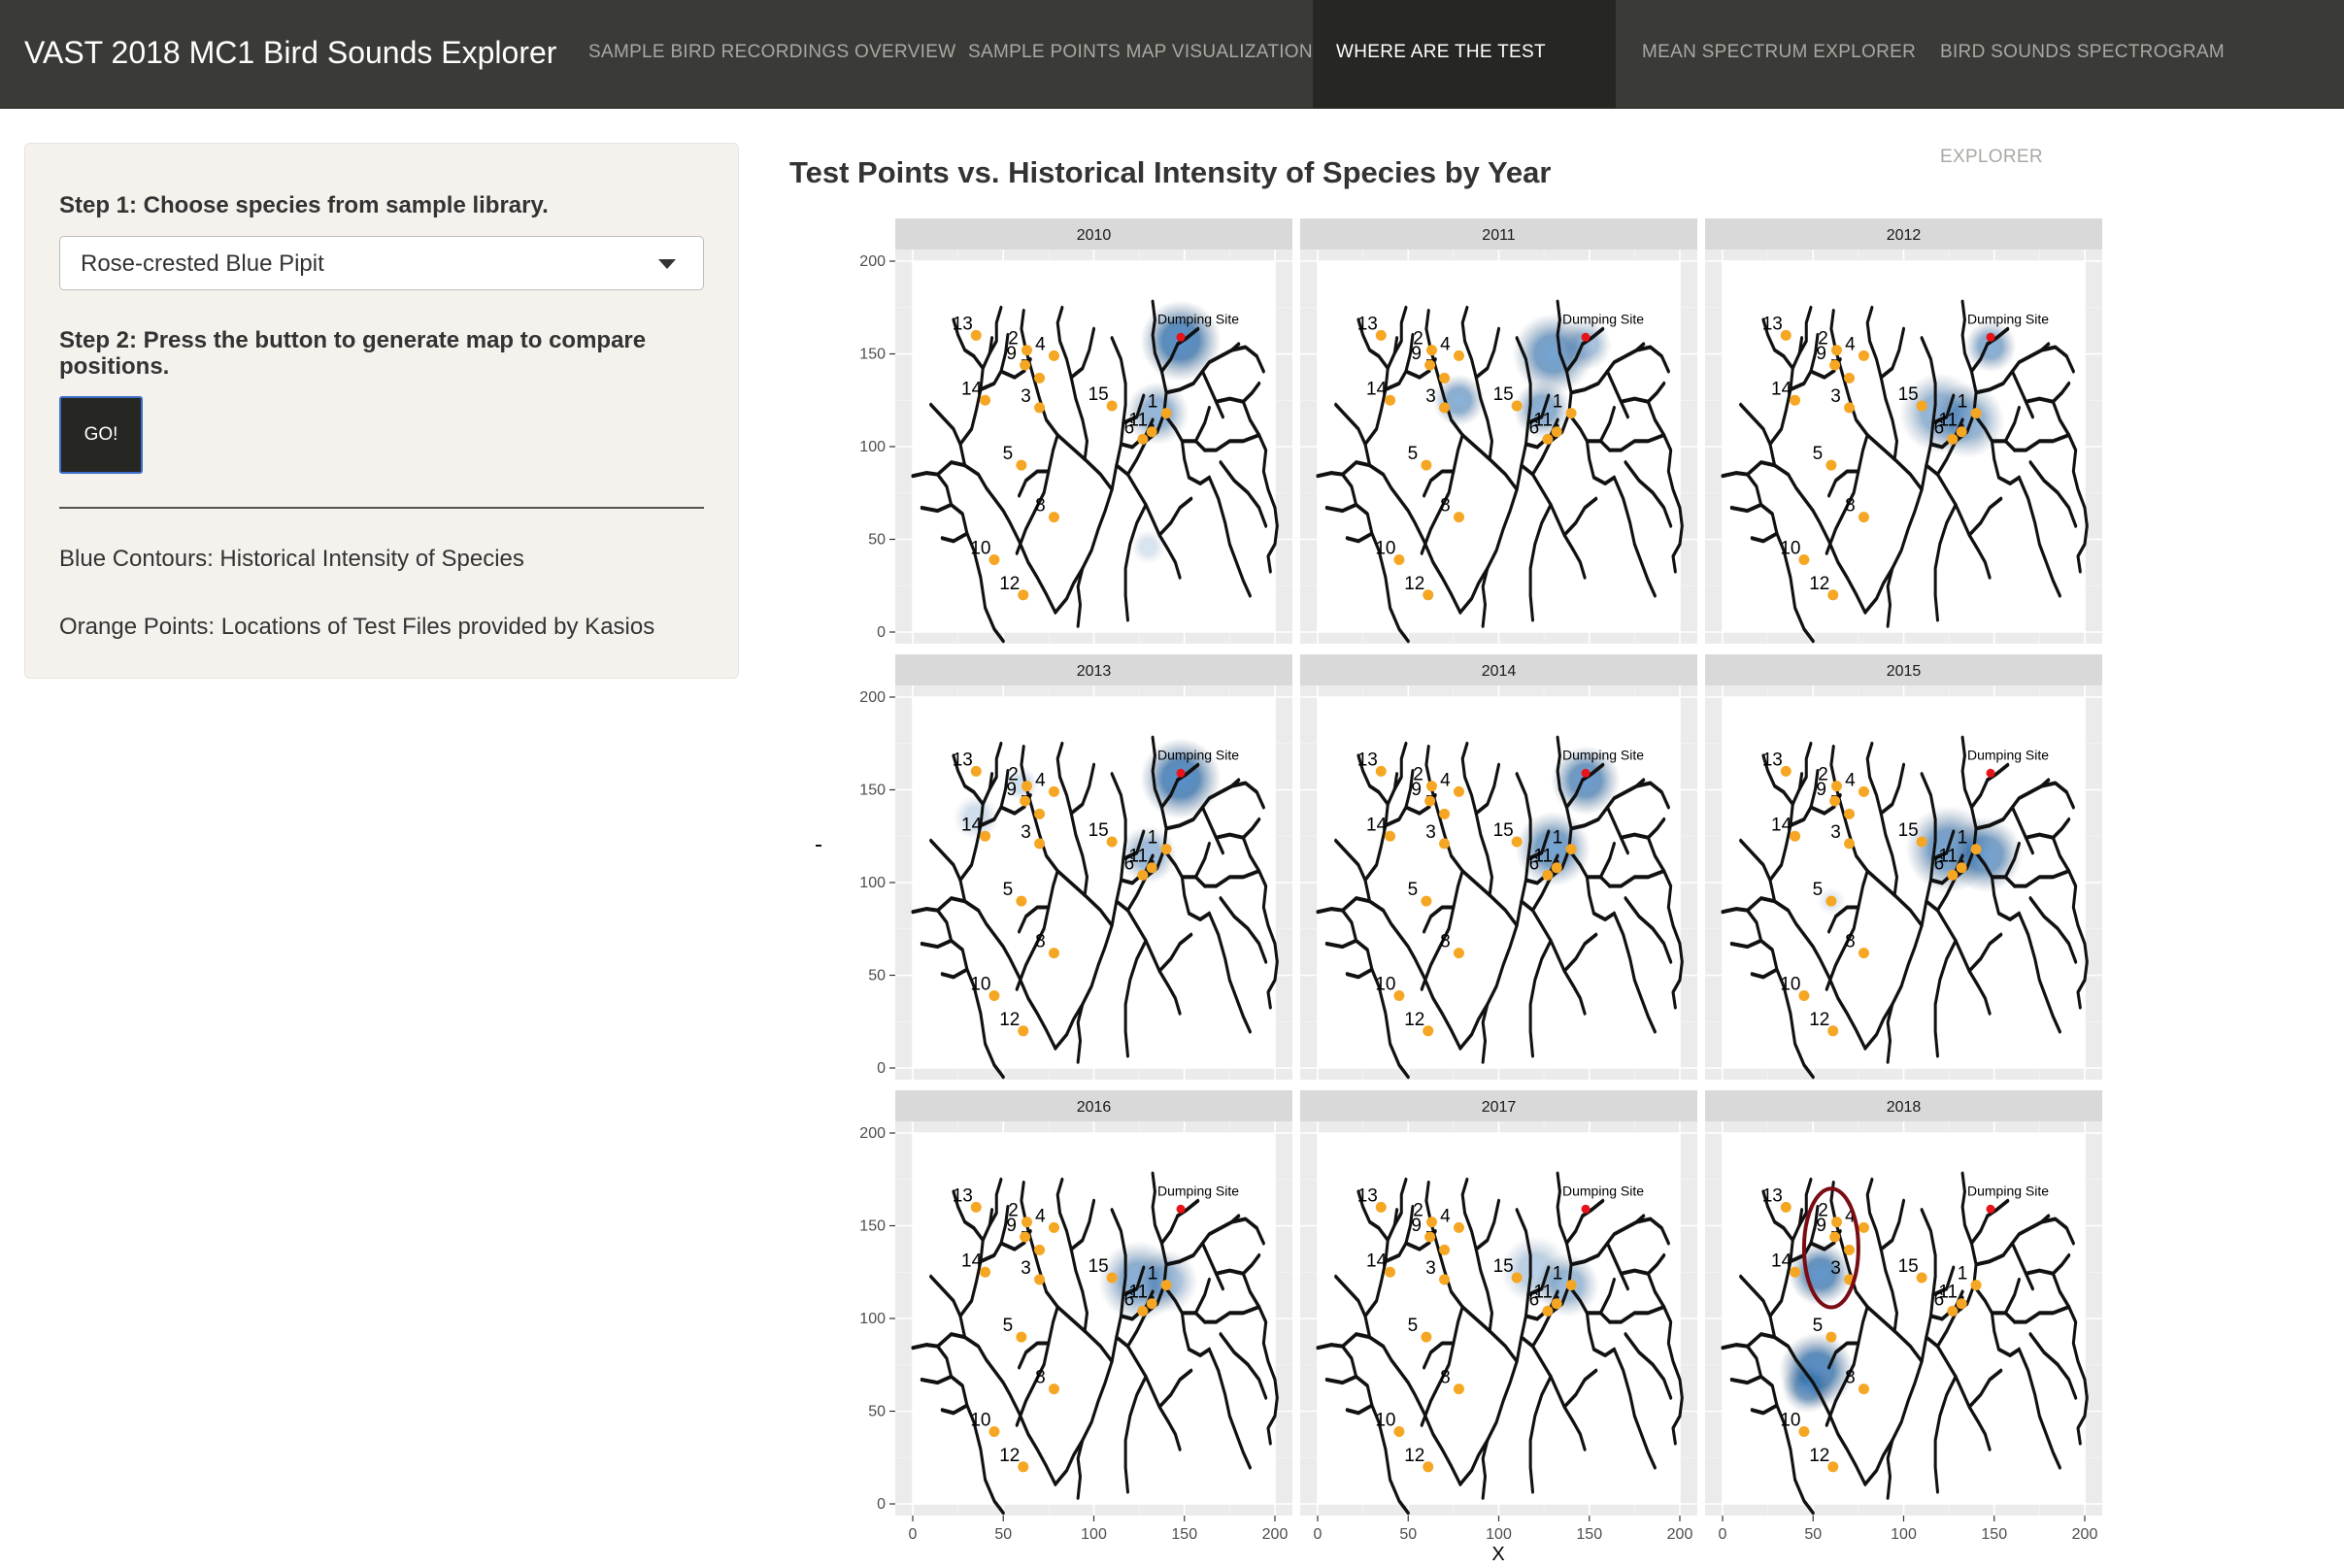  Describe the element at coordinates (1850, 506) in the screenshot. I see `test-point-label: 8` at that location.